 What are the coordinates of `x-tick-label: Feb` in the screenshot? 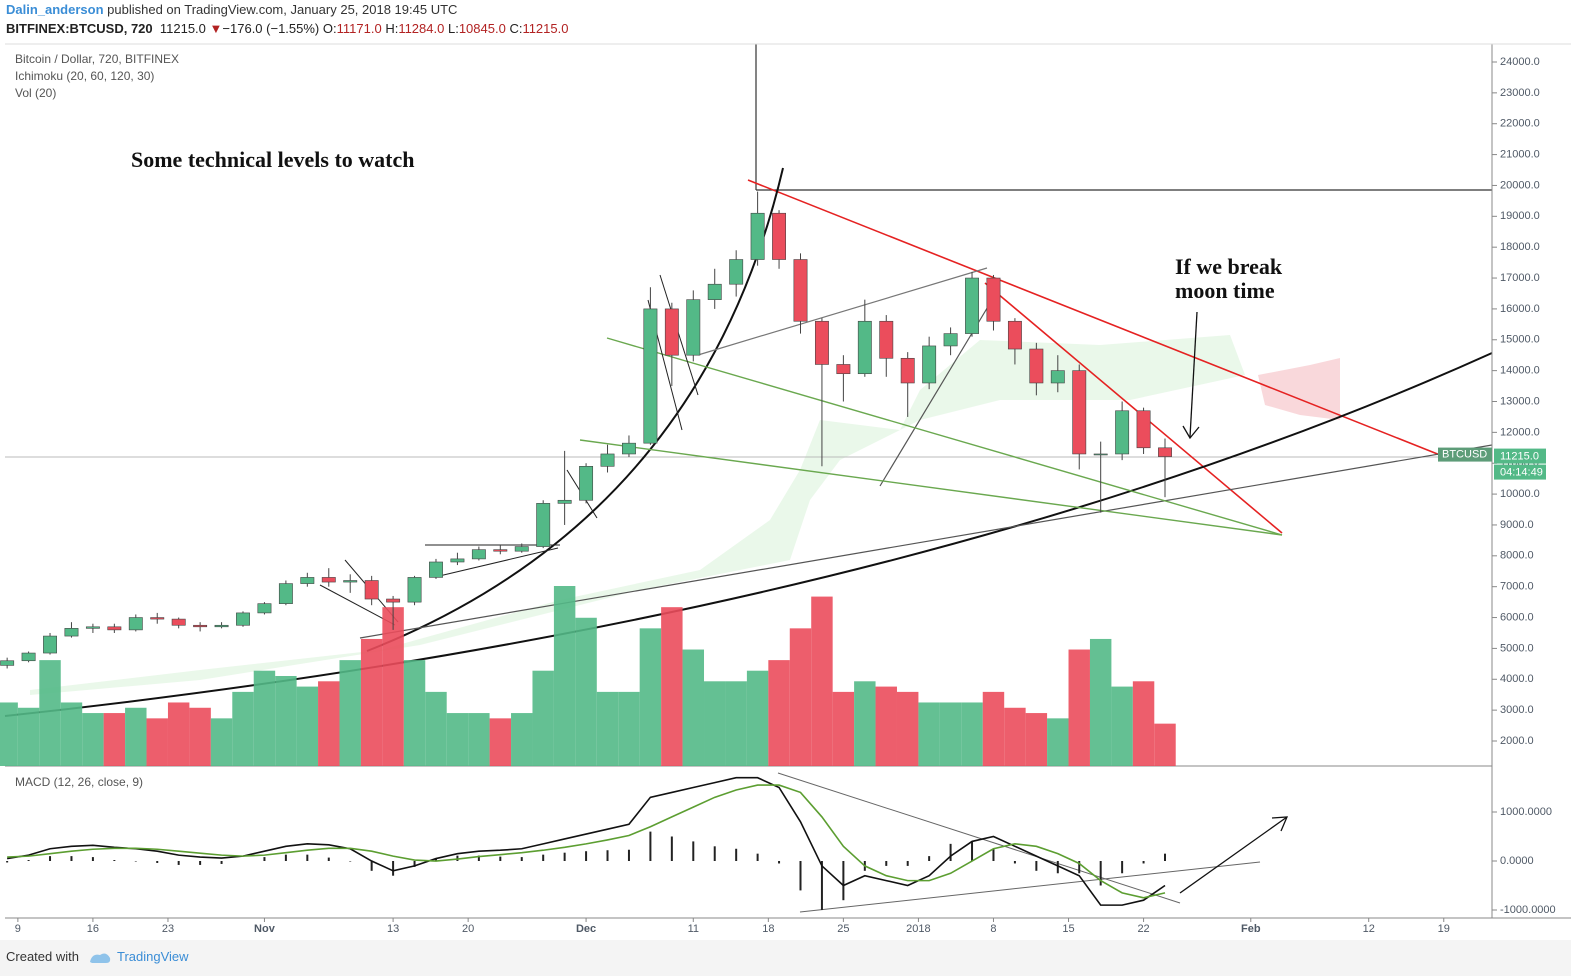 It's located at (1251, 929).